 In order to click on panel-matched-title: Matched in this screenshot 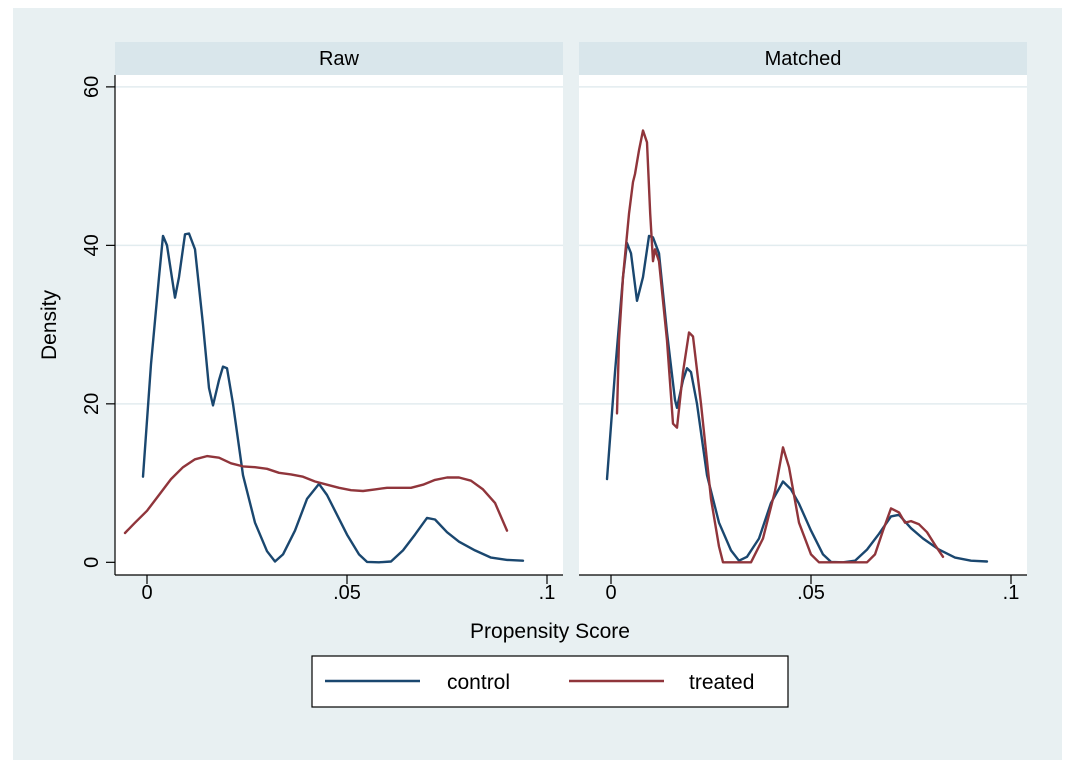, I will do `click(803, 59)`.